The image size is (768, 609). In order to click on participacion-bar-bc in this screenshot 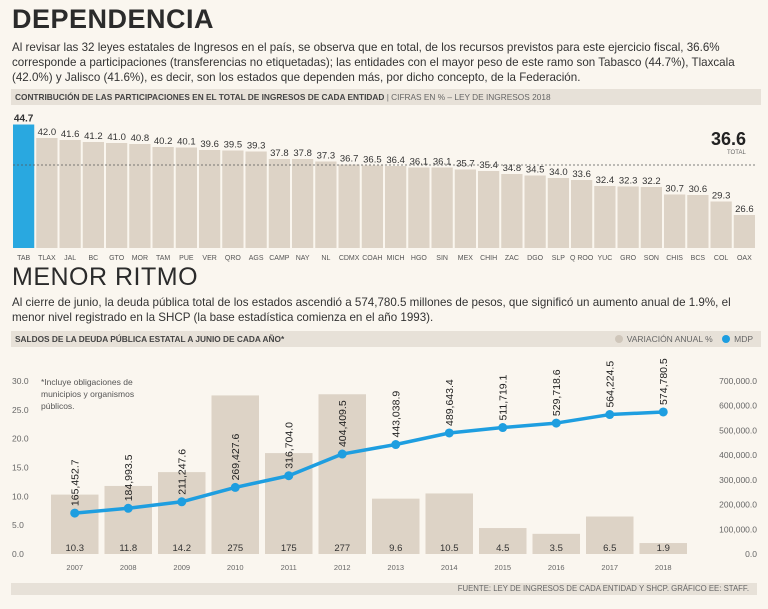, I will do `click(93, 195)`.